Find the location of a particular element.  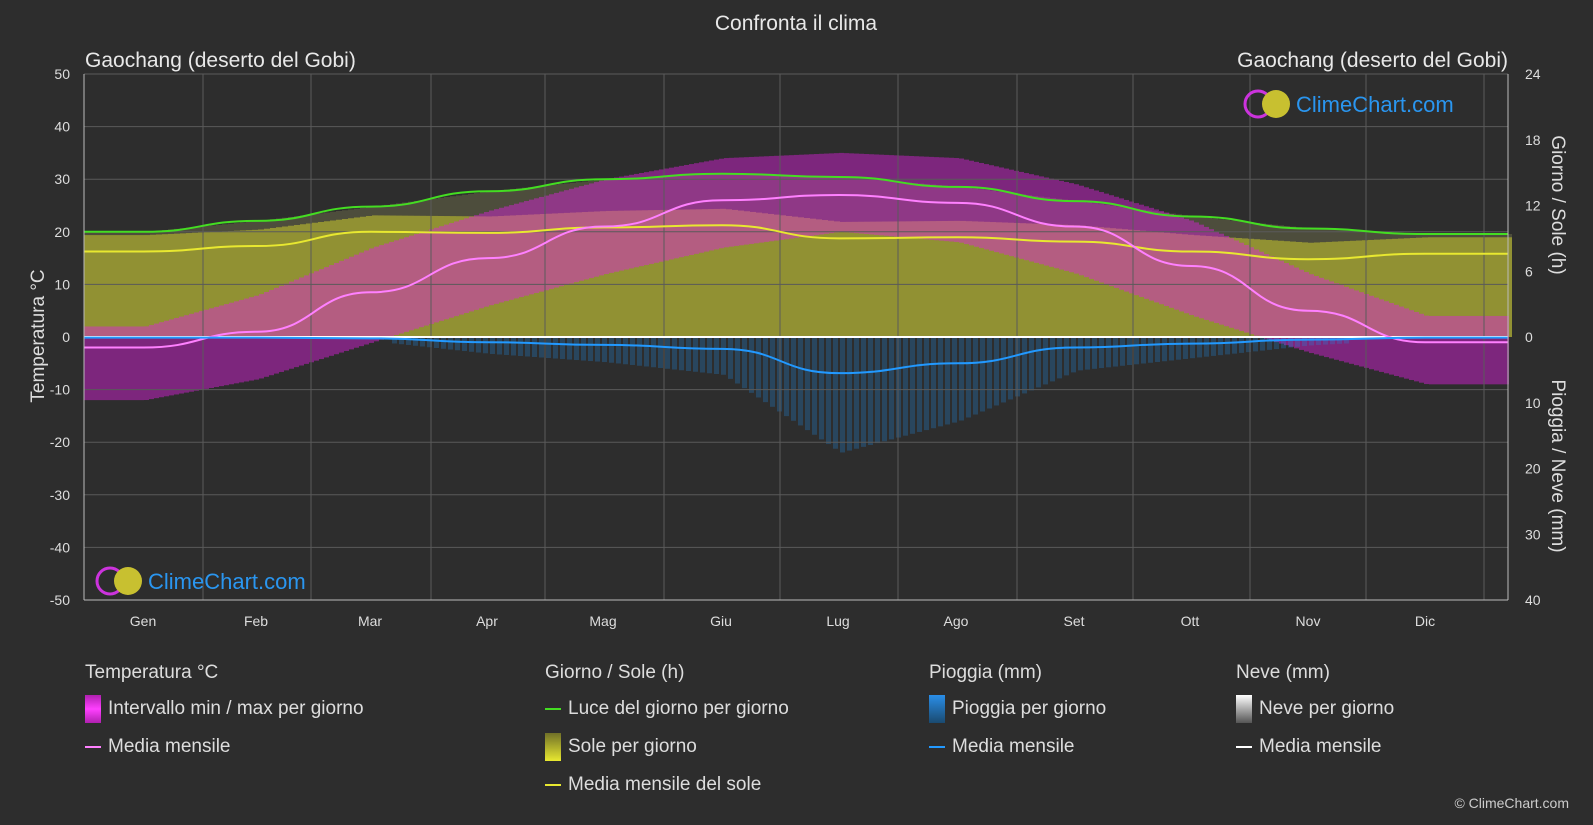

legend-item-temp-mean: Media mensile is located at coordinates (224, 747).